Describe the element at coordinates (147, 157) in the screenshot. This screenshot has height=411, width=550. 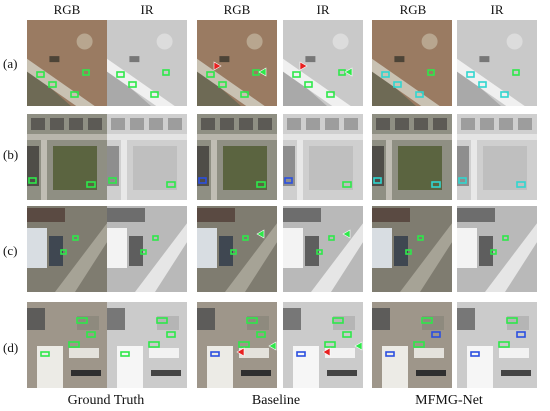
I see `aerial-image-gt-b-ir` at that location.